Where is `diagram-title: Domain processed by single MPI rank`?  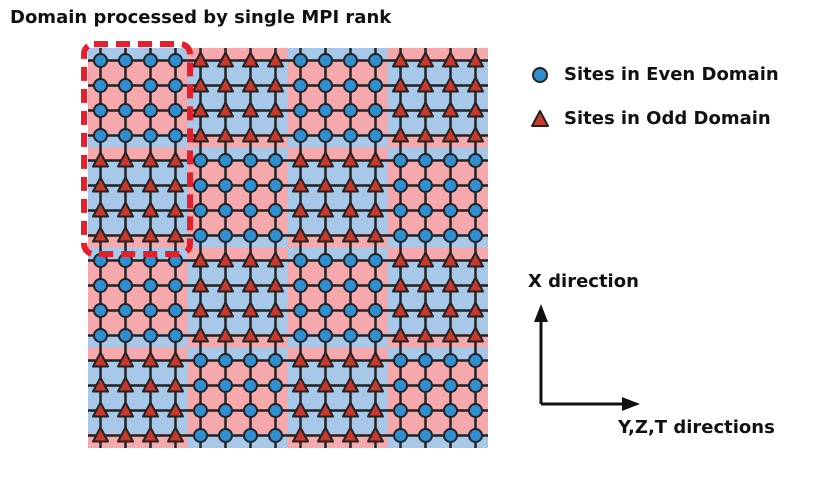 diagram-title: Domain processed by single MPI rank is located at coordinates (201, 17).